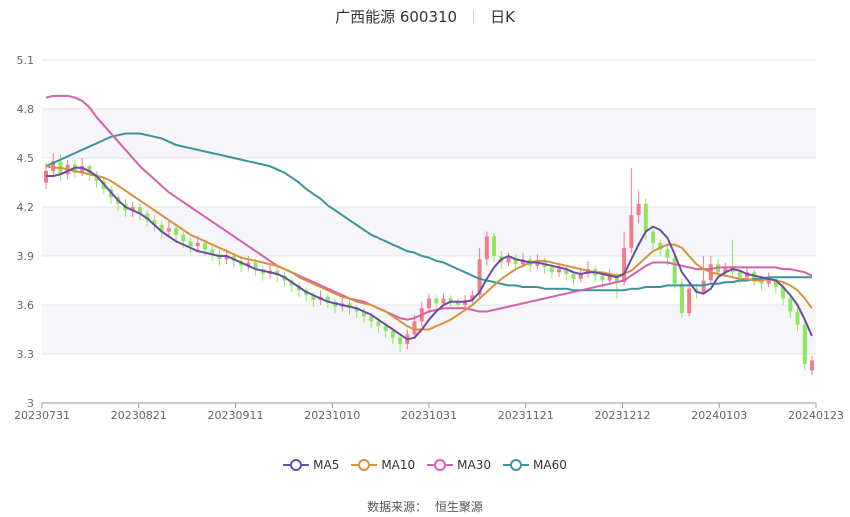  What do you see at coordinates (311, 465) in the screenshot?
I see `legend-item-ma5: MA5` at bounding box center [311, 465].